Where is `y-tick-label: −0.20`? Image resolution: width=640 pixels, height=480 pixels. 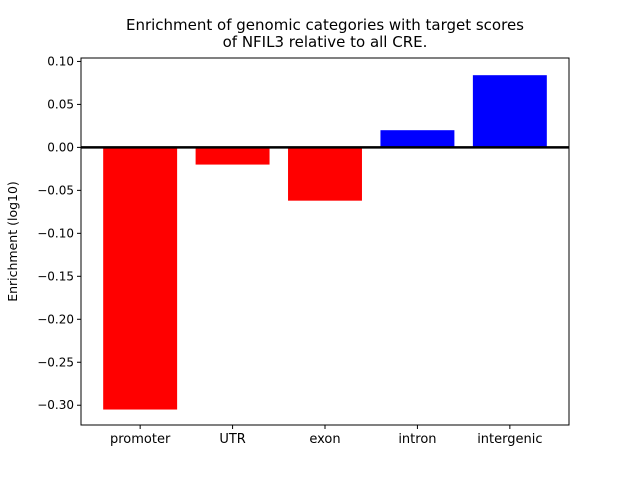 y-tick-label: −0.20 is located at coordinates (55, 319).